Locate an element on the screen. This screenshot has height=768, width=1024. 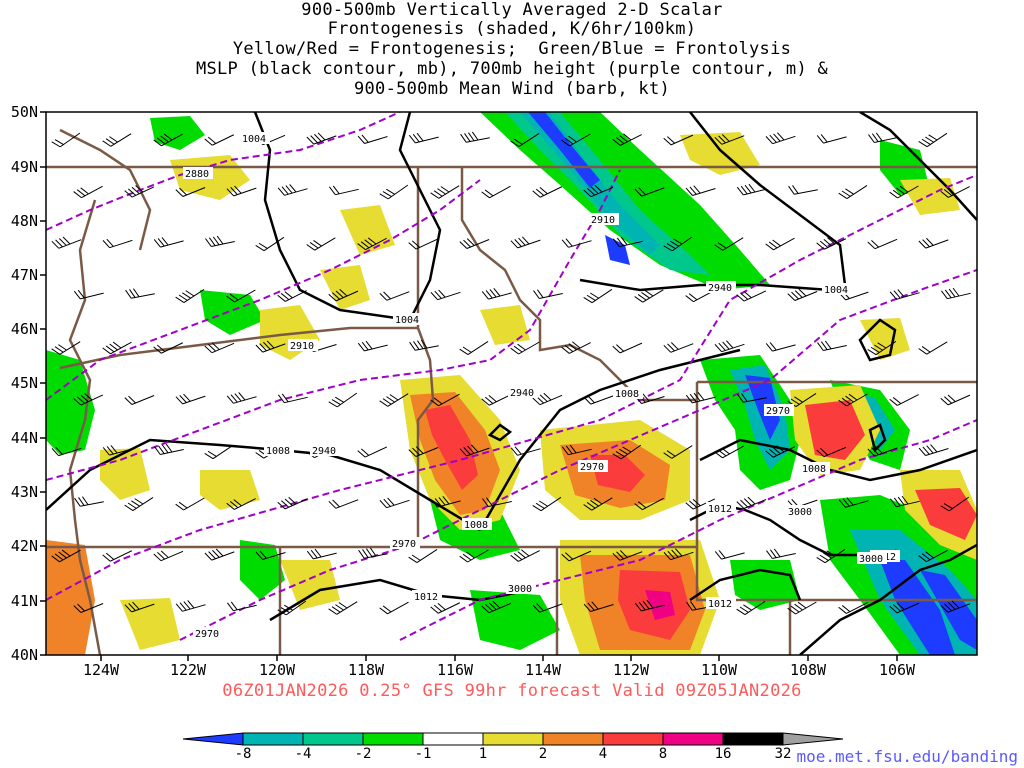
colorbar-arrow-low is located at coordinates (213, 739).